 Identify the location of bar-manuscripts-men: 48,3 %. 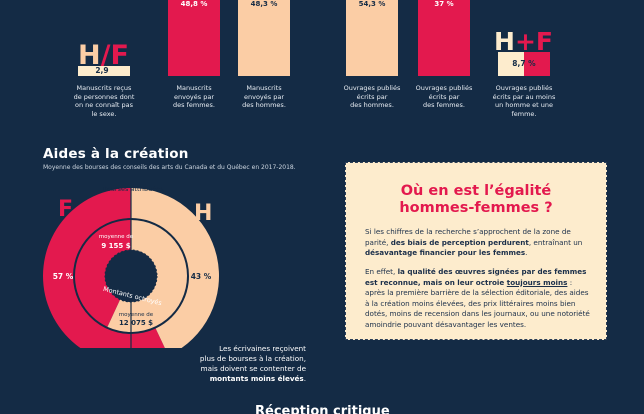
(264, 38).